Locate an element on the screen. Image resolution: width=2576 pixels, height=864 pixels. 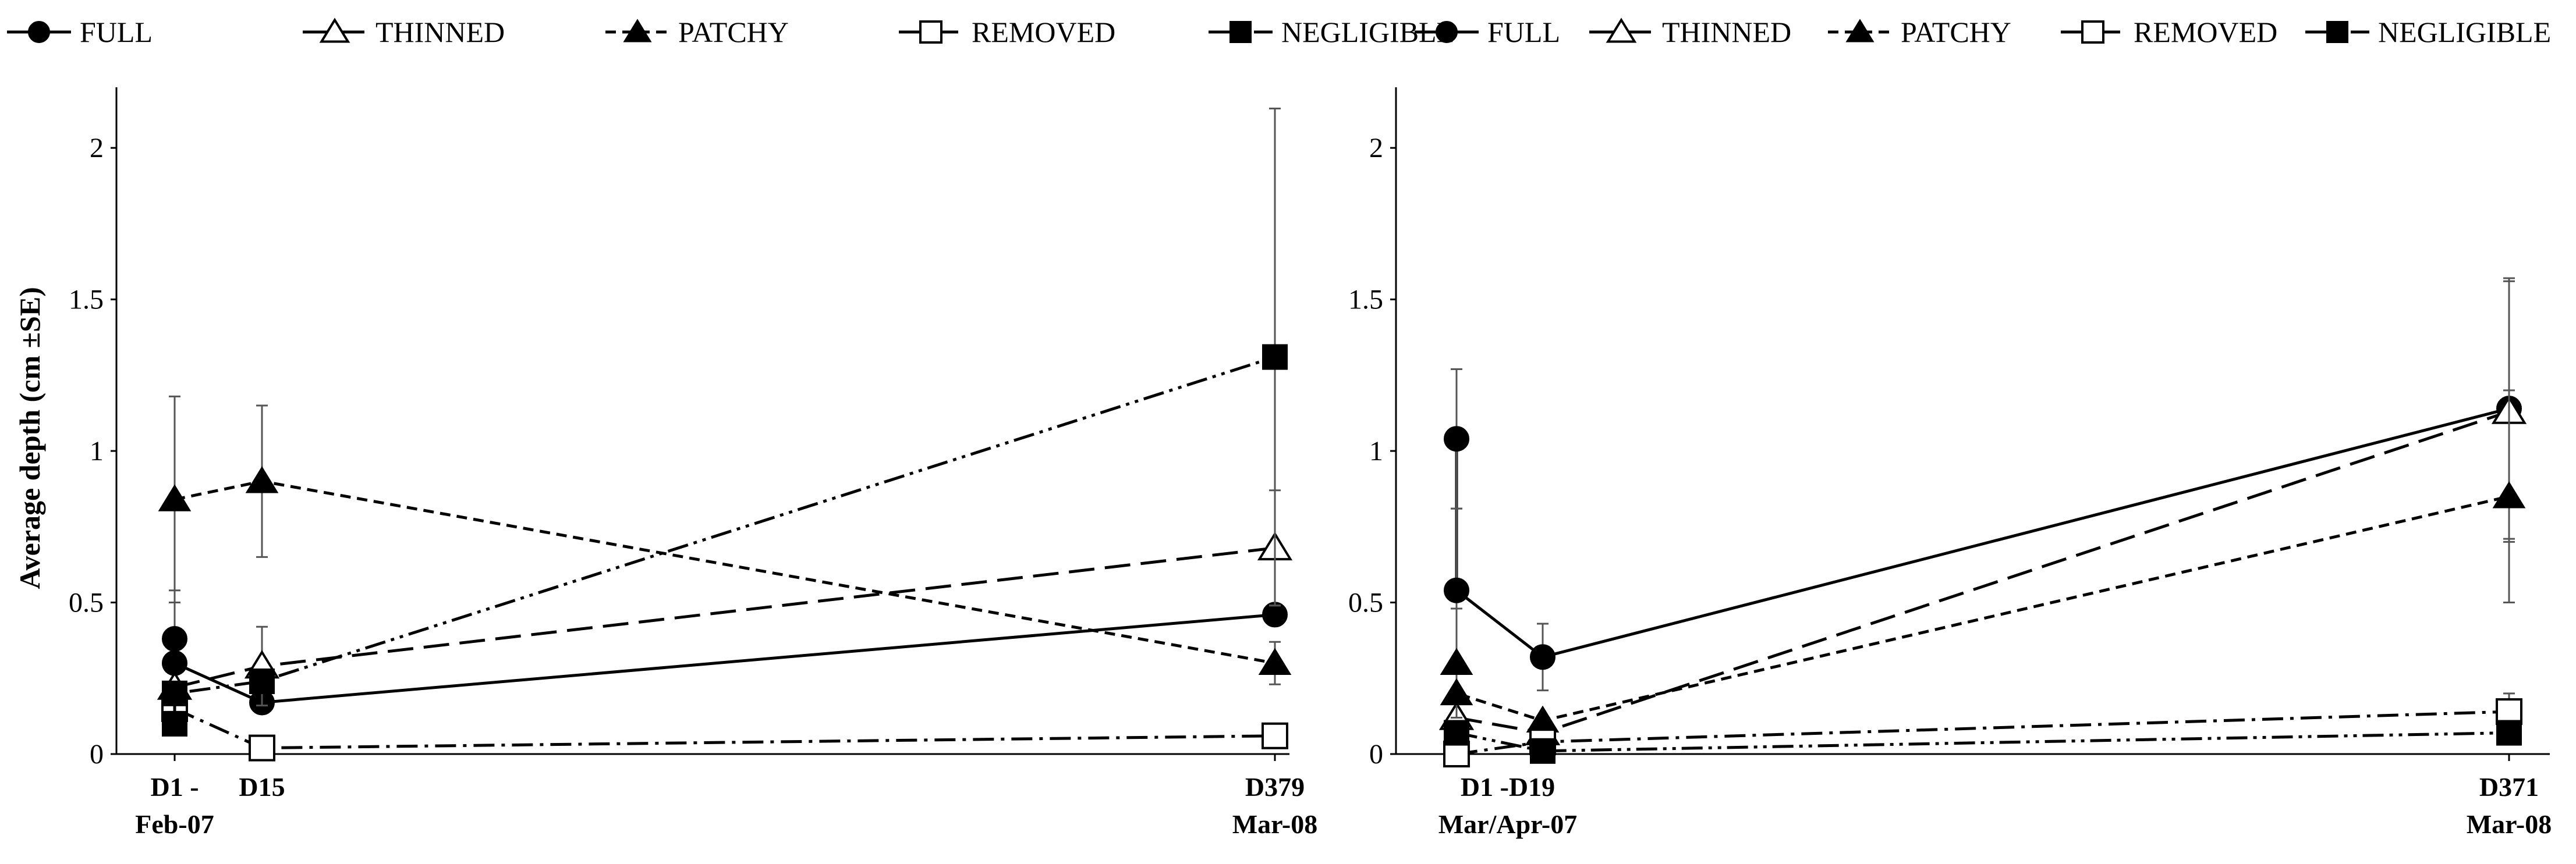
x-tick-sublabel: Feb-07 is located at coordinates (174, 824).